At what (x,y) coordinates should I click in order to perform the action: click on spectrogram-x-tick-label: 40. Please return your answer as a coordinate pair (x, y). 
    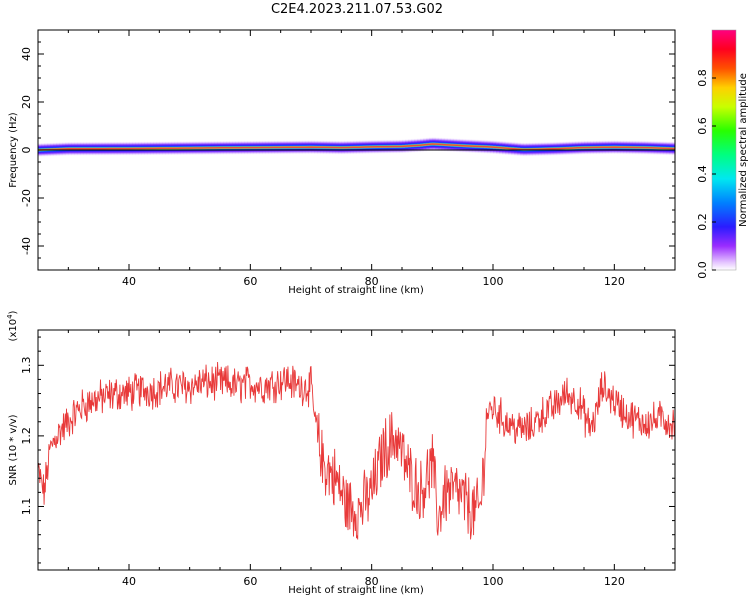
    Looking at the image, I should click on (129, 281).